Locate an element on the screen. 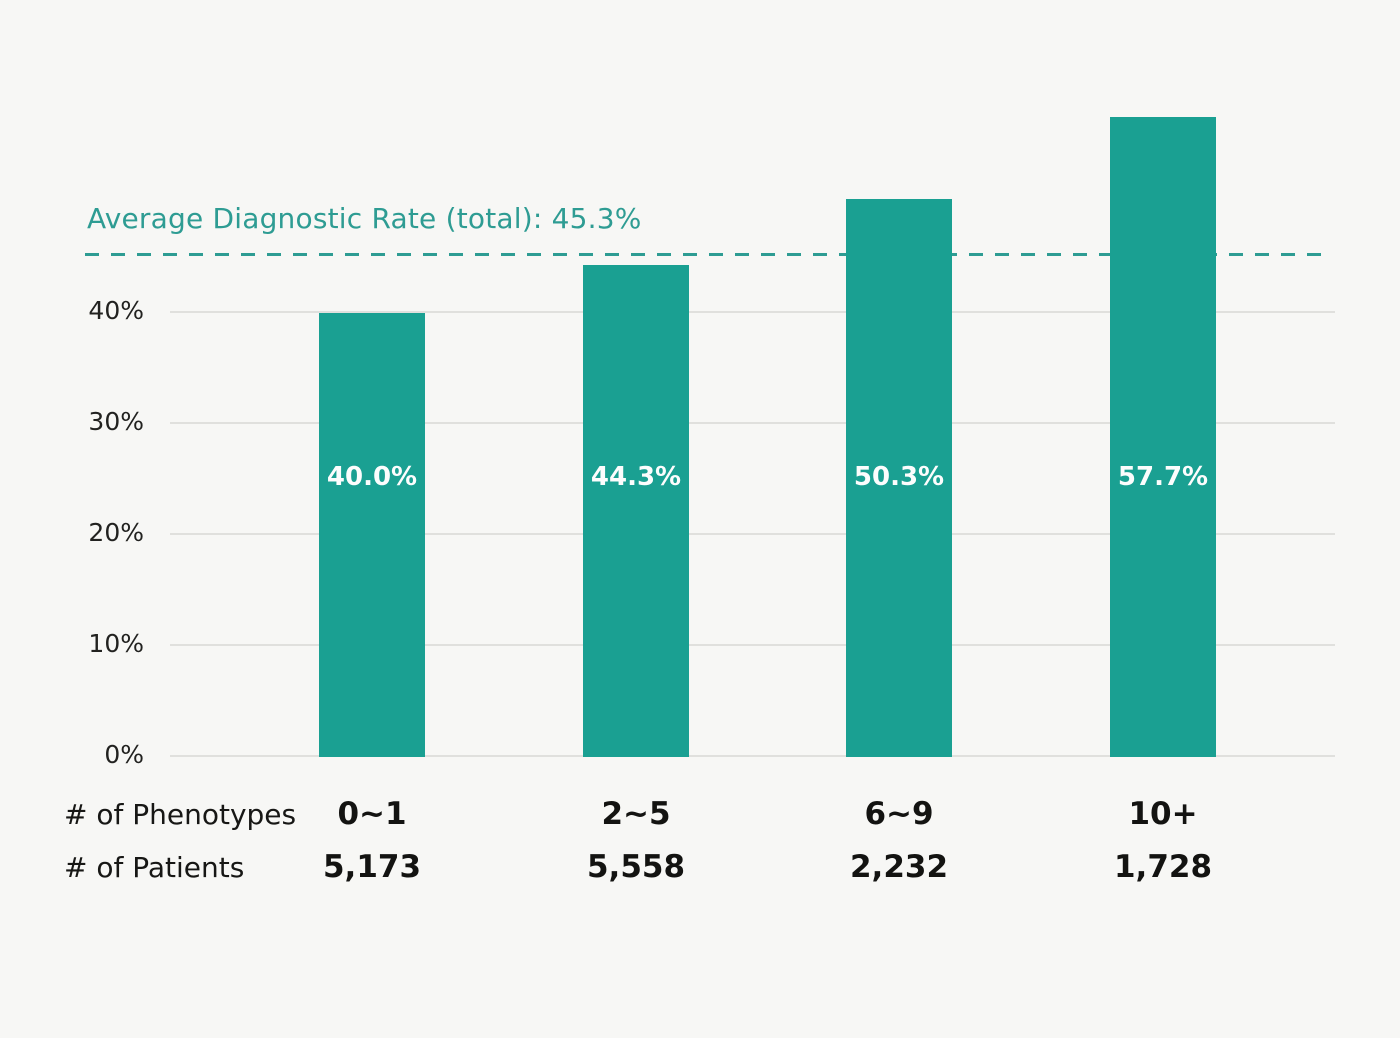  x-category-label: 6~9 is located at coordinates (899, 814).